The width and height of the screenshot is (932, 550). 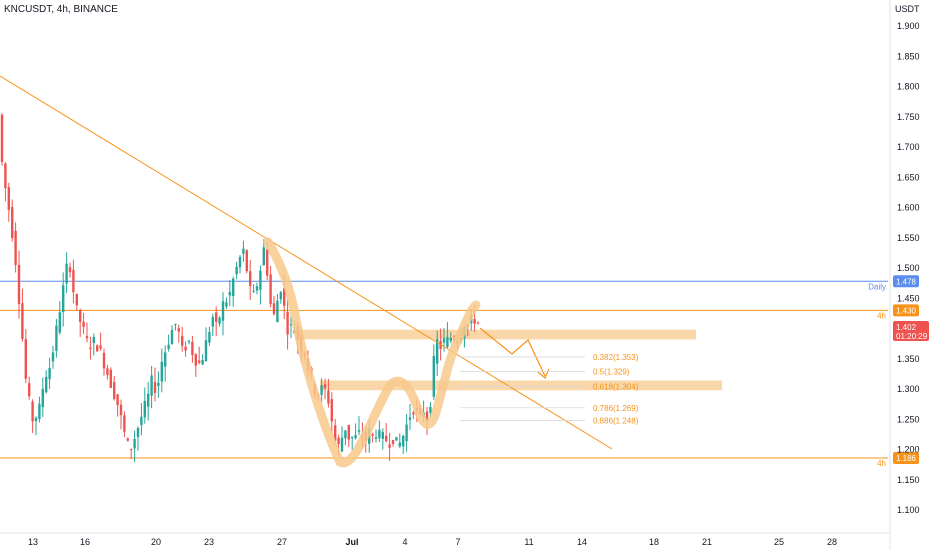 I want to click on countdown-text: 01:20:29, so click(x=912, y=336).